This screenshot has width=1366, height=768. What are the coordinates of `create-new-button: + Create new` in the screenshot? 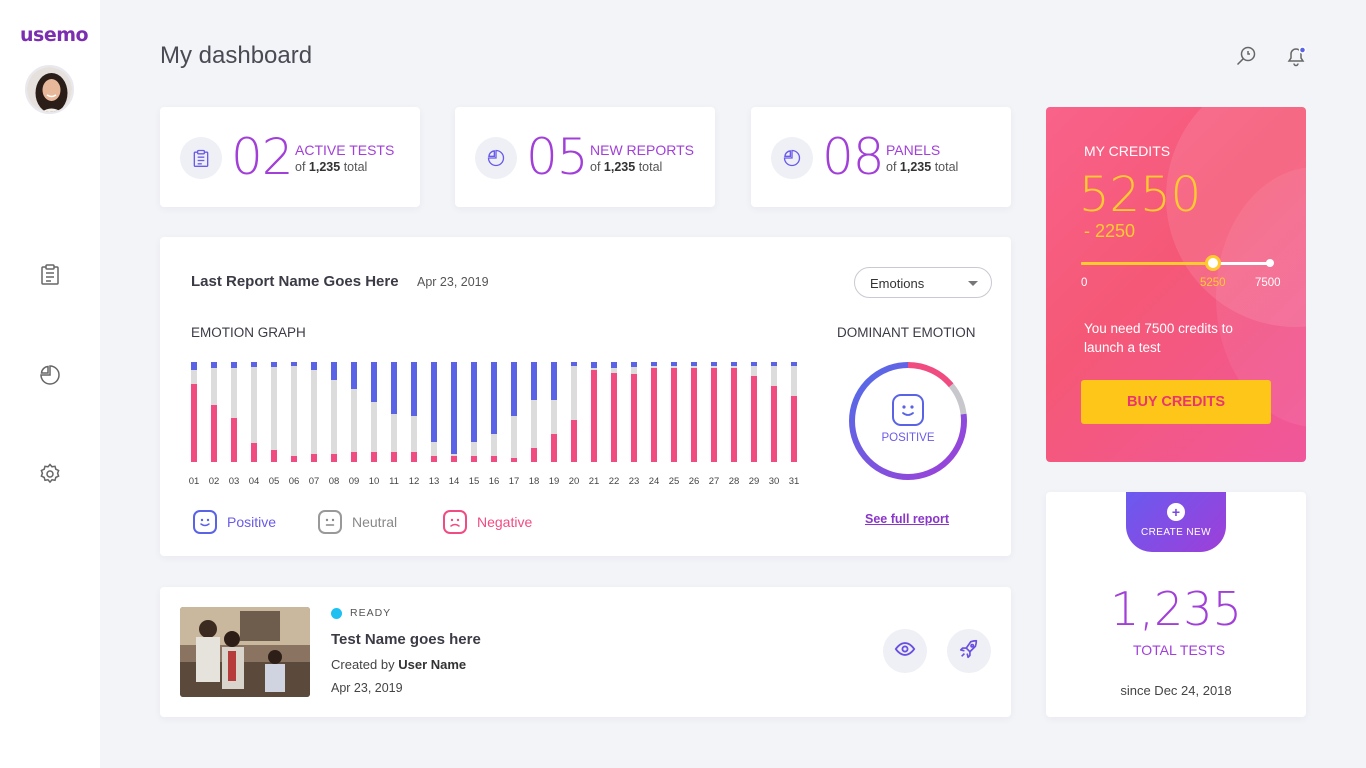 It's located at (1176, 522).